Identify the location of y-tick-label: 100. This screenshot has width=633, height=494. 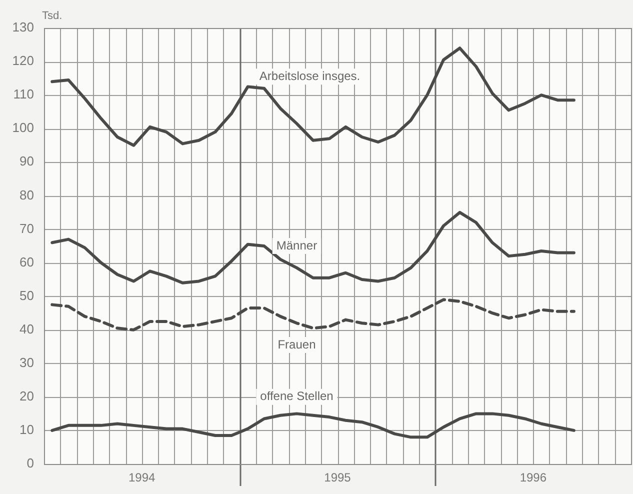
(23, 128).